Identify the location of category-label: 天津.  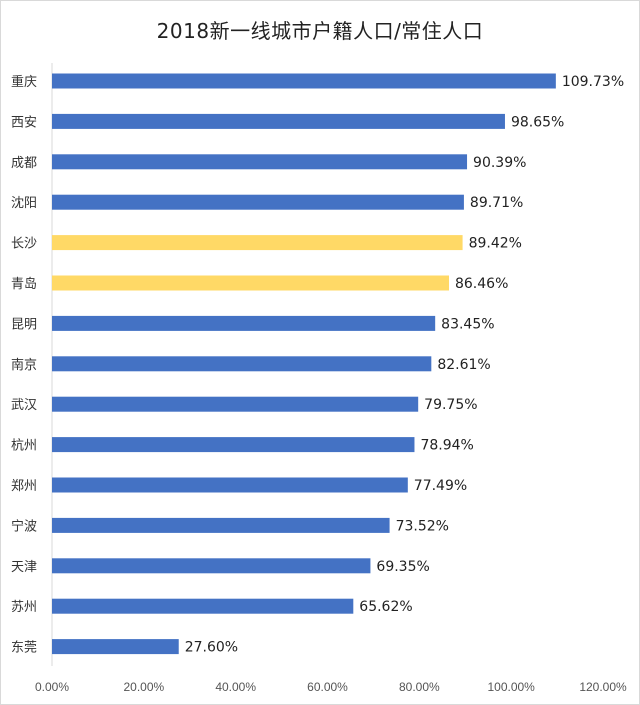
(24, 567).